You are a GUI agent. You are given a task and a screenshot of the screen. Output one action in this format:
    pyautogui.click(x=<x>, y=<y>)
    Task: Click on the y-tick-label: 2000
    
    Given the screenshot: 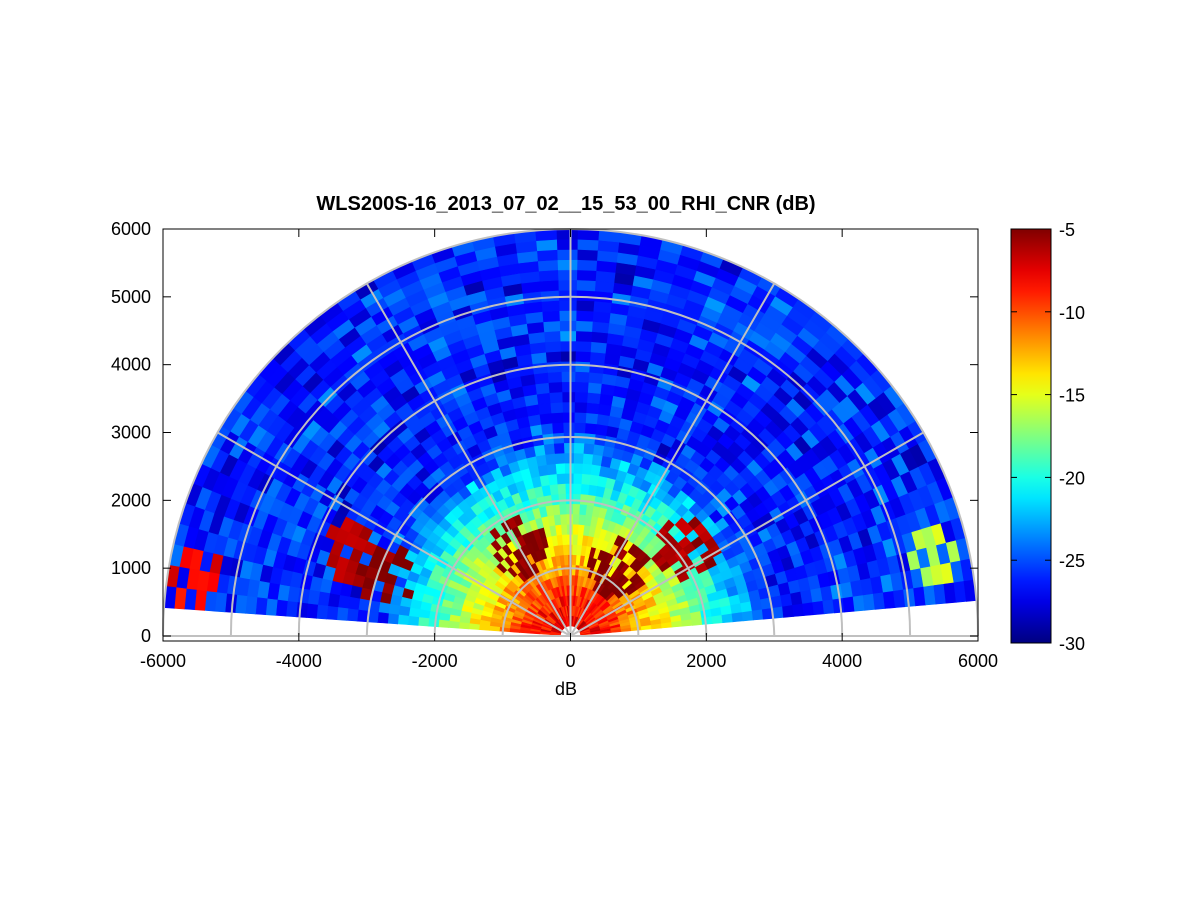 What is the action you would take?
    pyautogui.click(x=131, y=500)
    